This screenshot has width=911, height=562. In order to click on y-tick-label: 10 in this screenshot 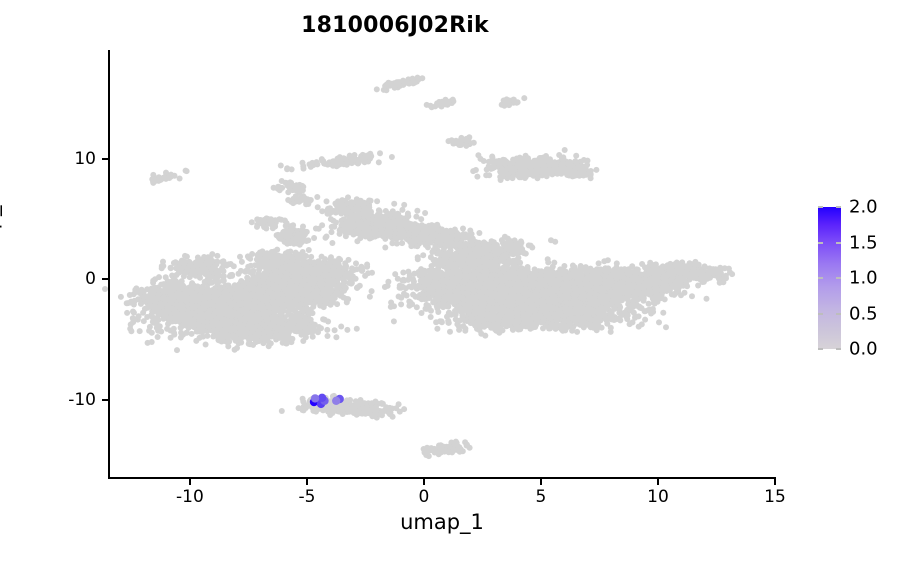, I will do `click(85, 158)`.